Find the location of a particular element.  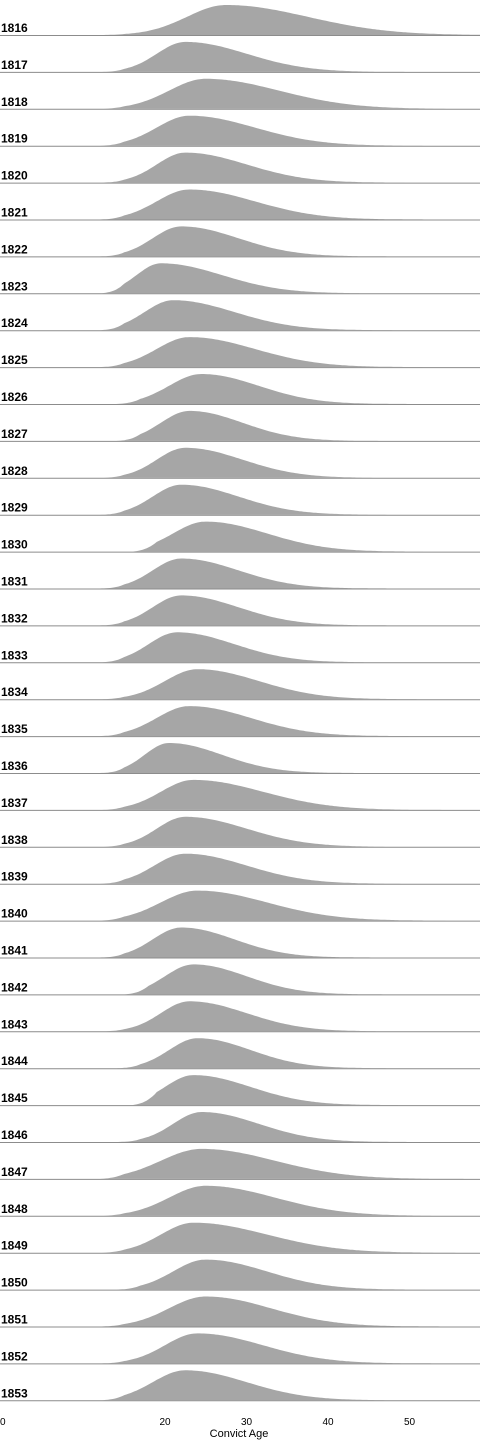

year-label-1833: 1833 is located at coordinates (14, 655).